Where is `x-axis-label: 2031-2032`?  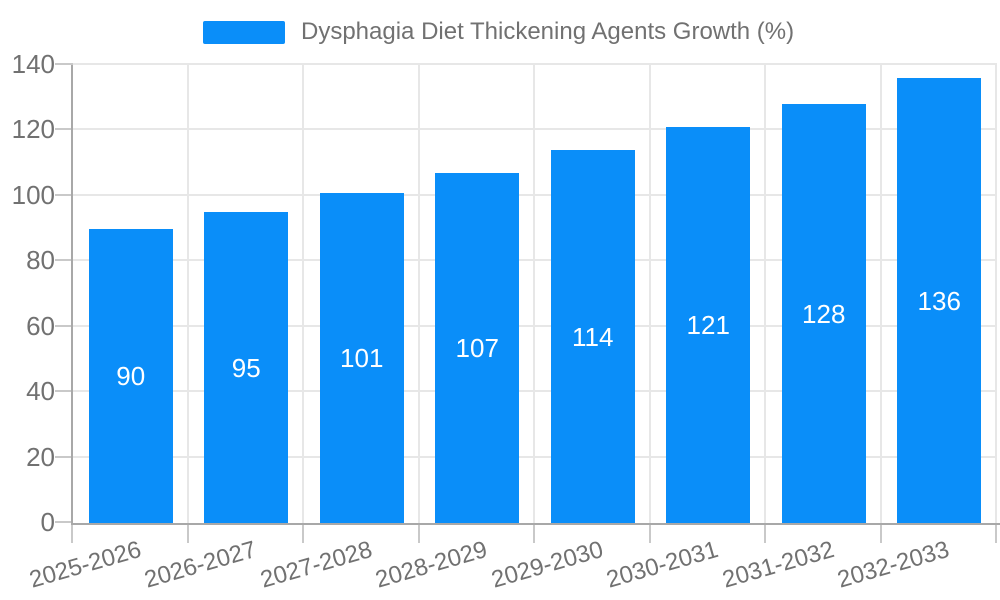 x-axis-label: 2031-2032 is located at coordinates (778, 565).